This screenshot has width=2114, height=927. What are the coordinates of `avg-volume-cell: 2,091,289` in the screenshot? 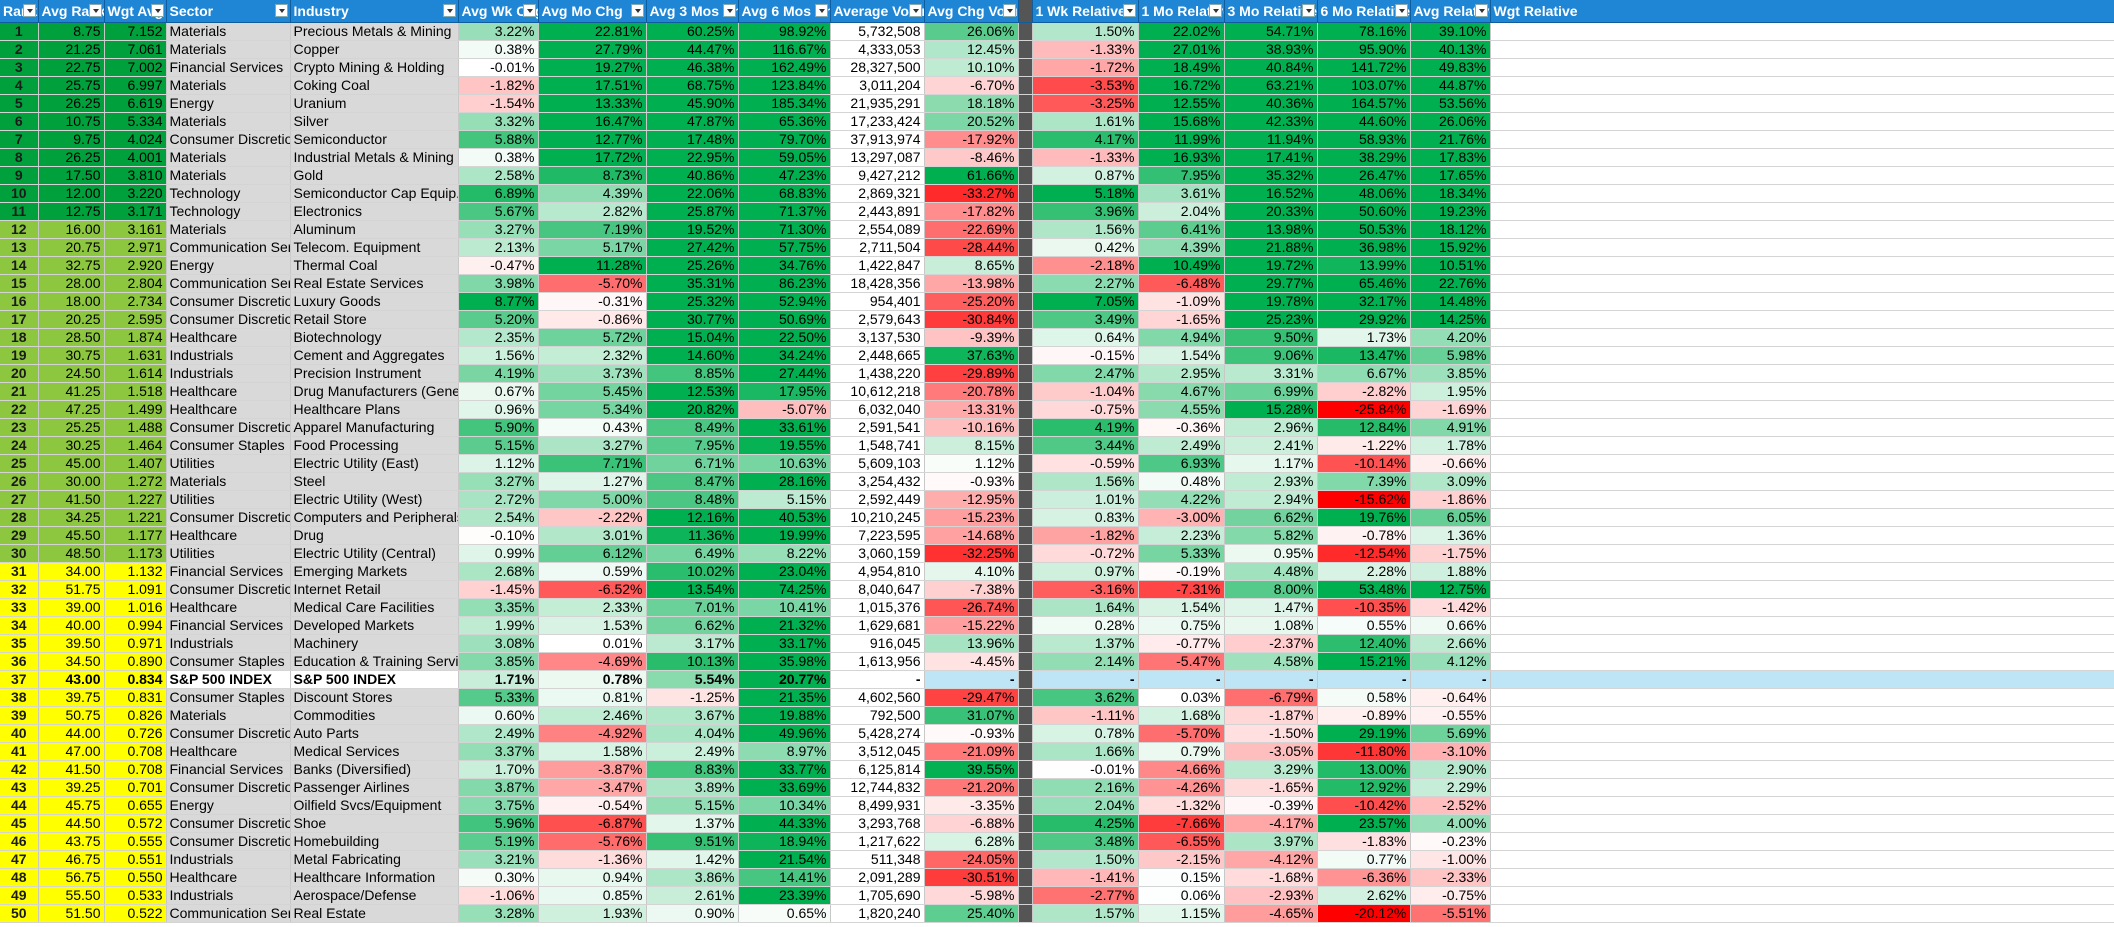 It's located at (877, 877).